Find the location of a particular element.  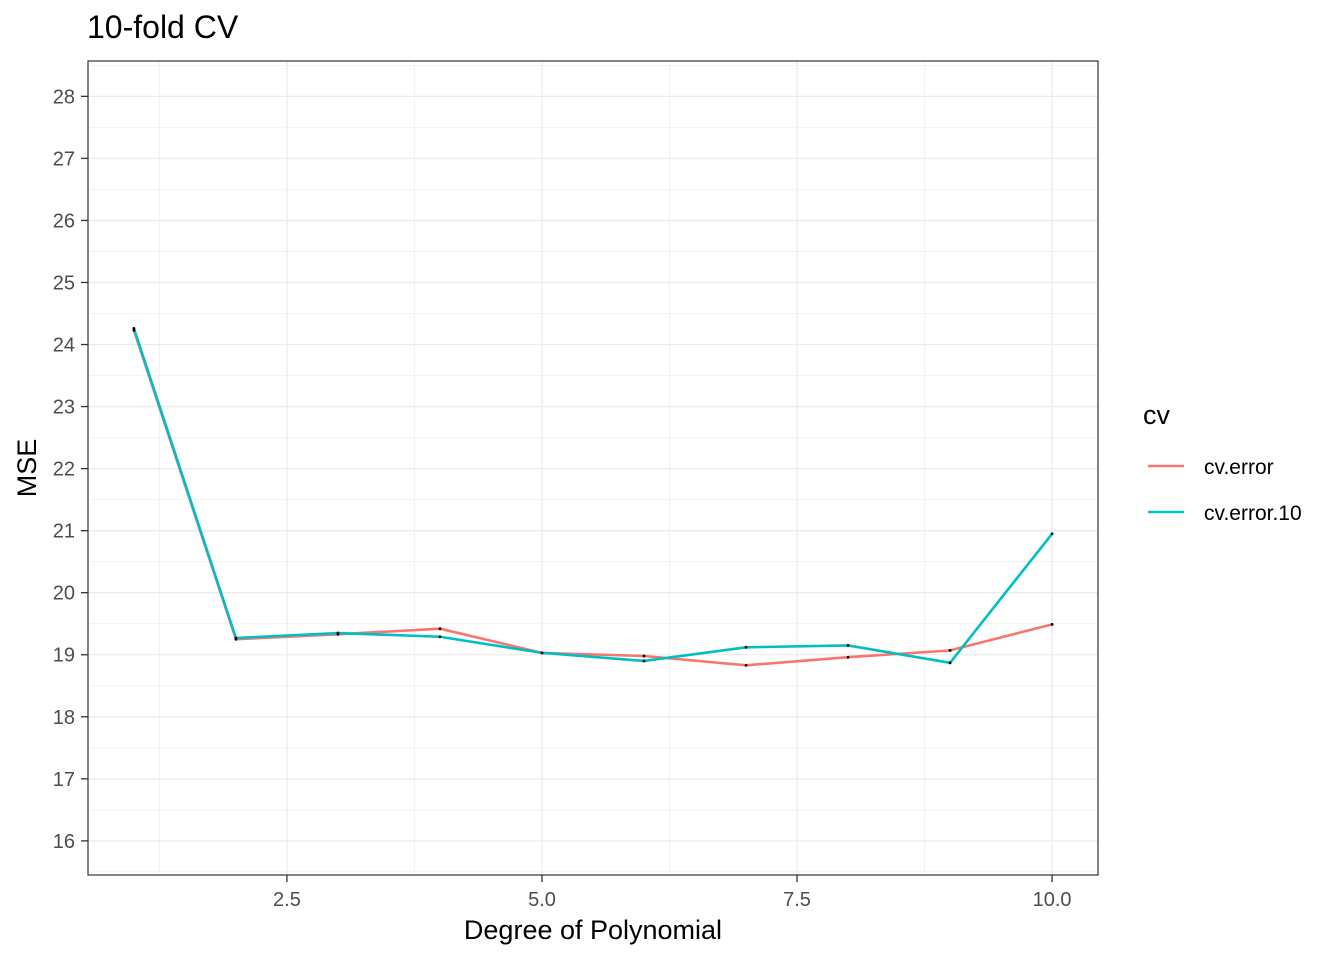

y-tick-label: 21 is located at coordinates (64, 532).